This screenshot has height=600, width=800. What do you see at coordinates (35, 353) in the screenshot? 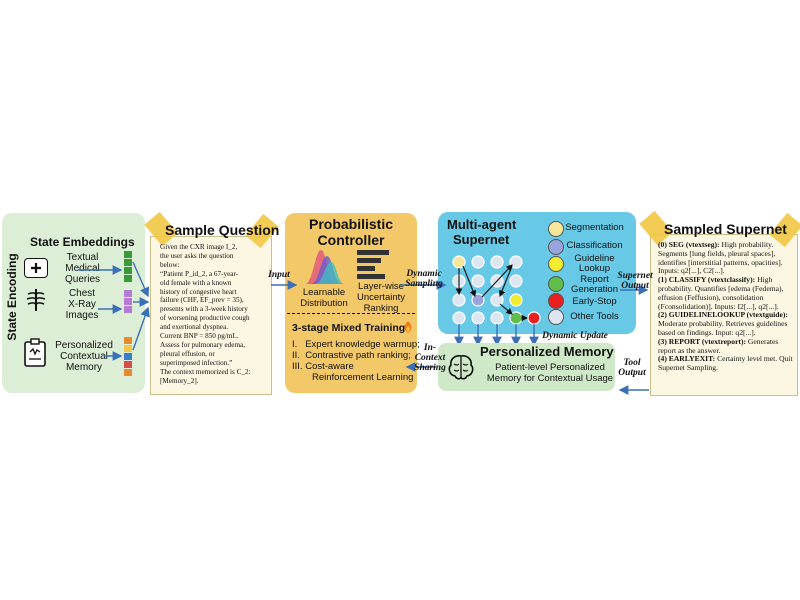
I see `clipboard-memory-icon` at bounding box center [35, 353].